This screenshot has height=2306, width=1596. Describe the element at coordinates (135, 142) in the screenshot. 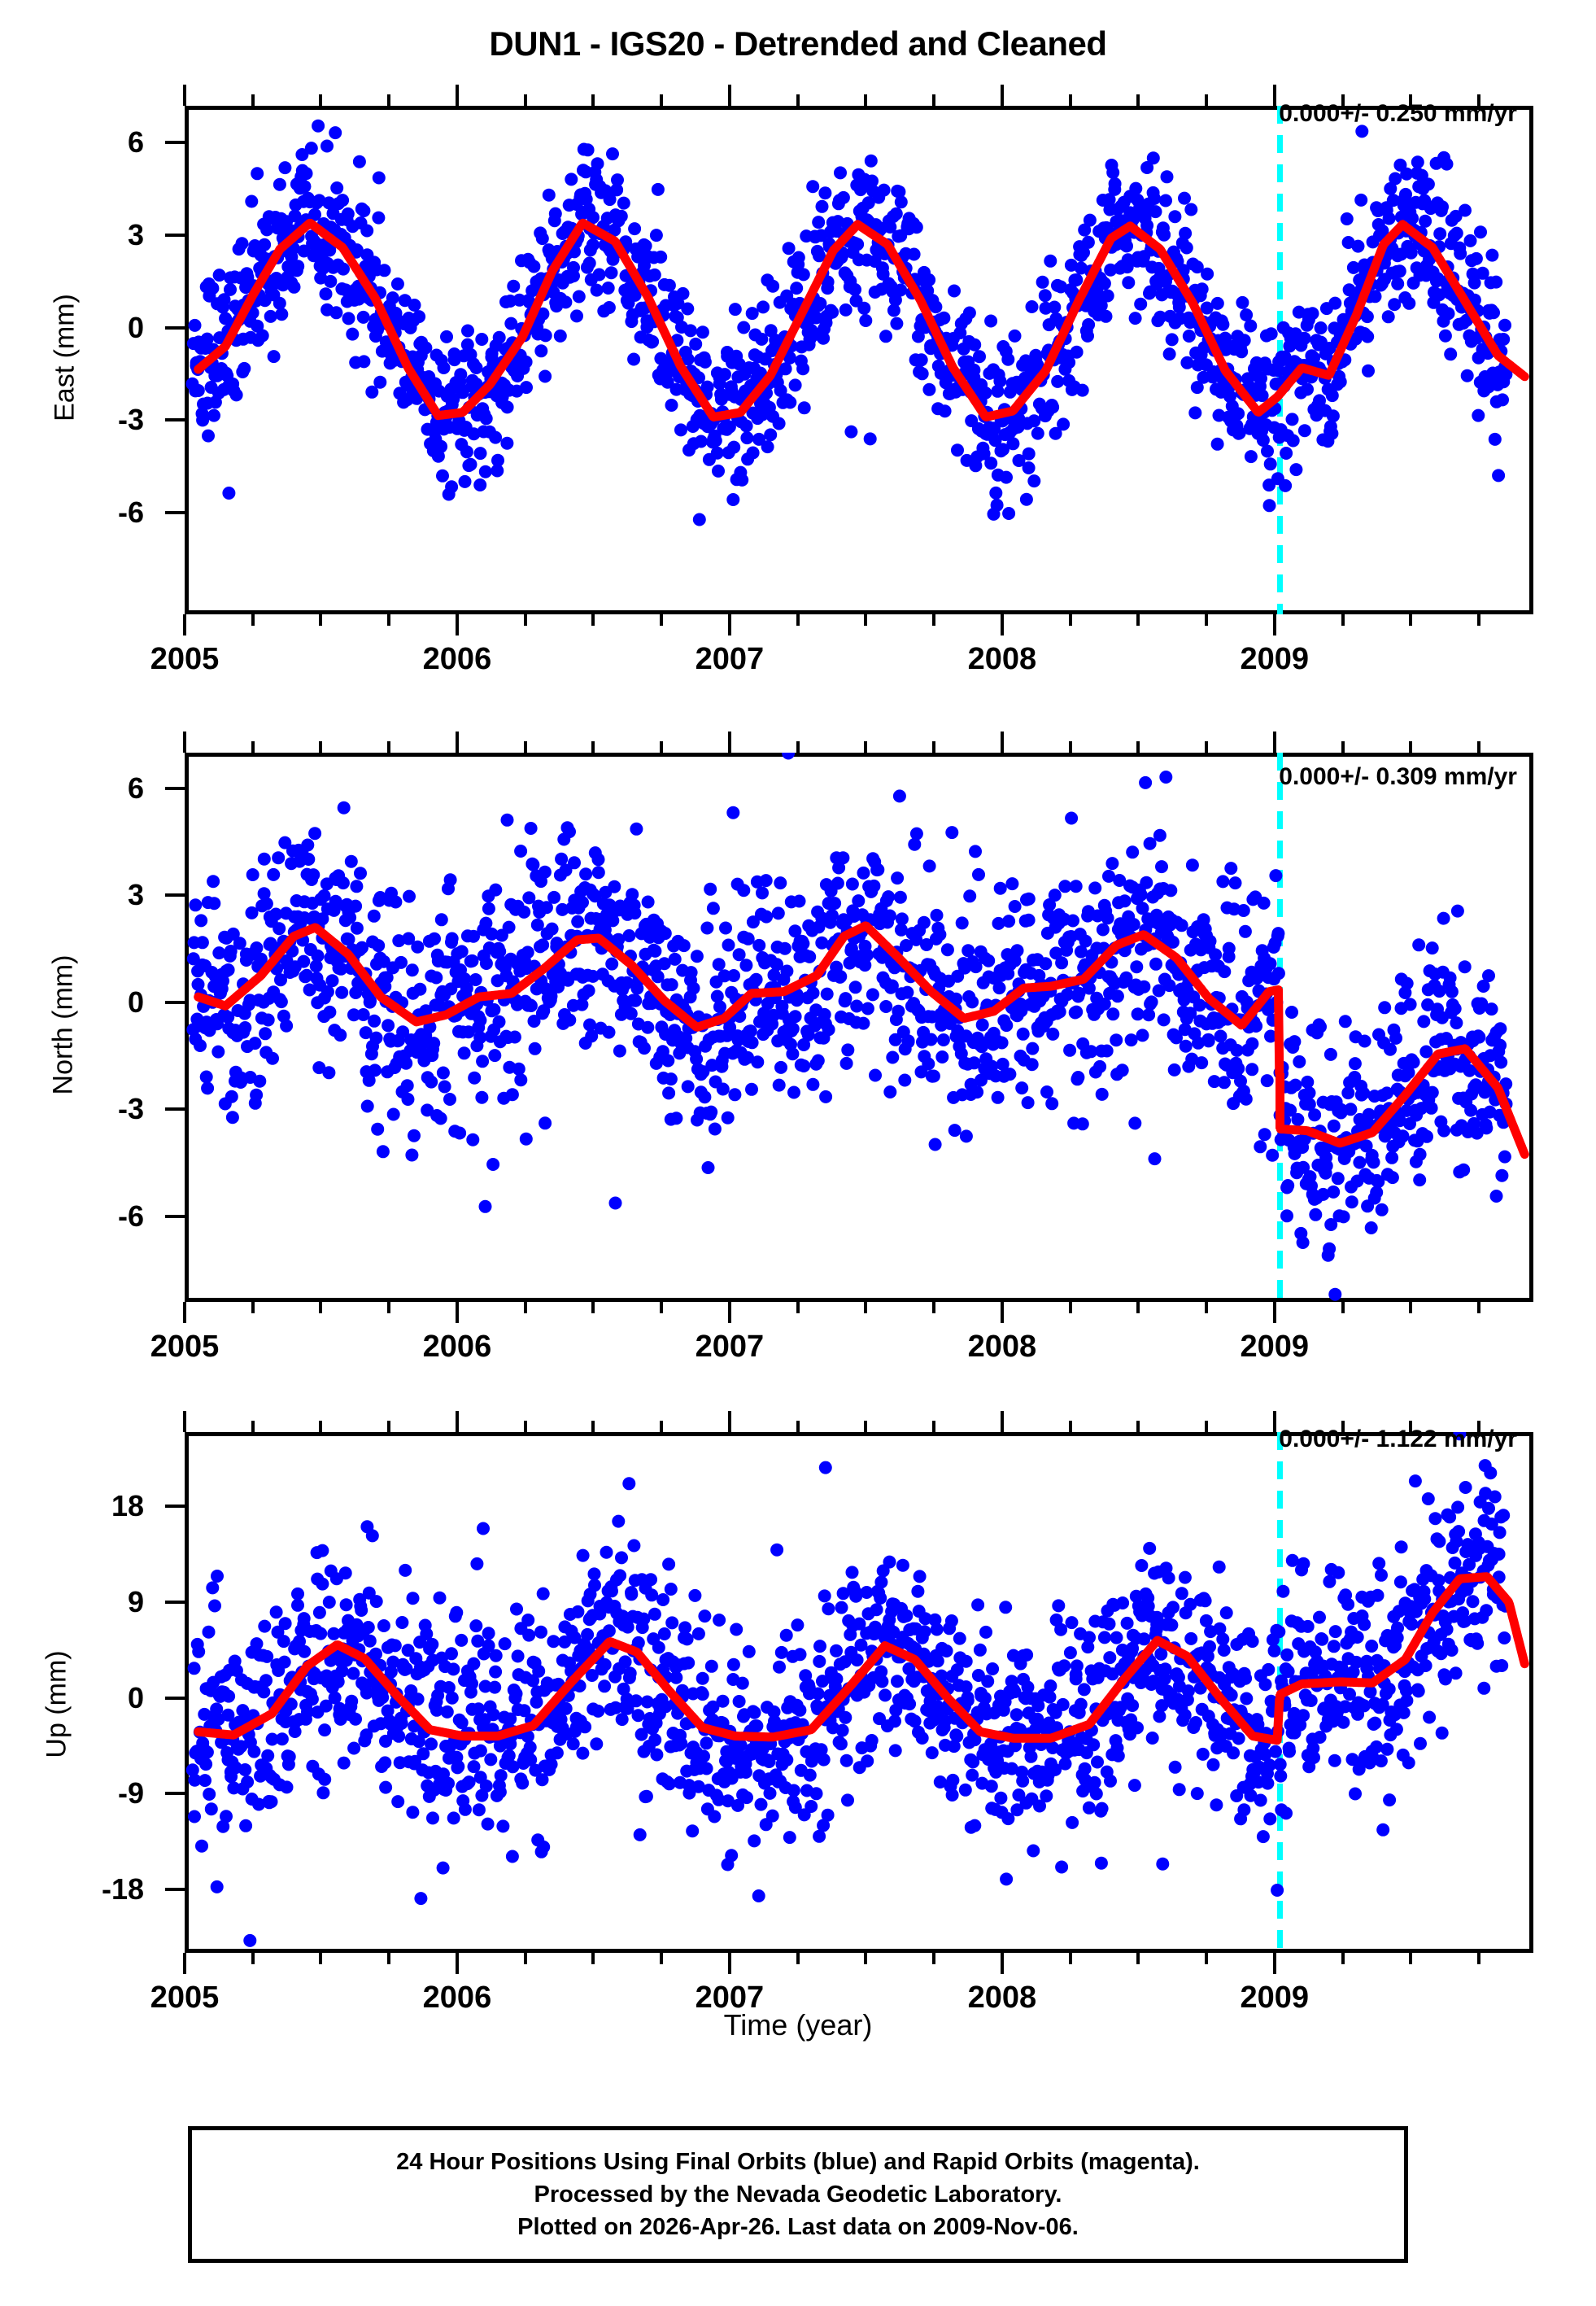

I see `y-tick-label: 6` at that location.